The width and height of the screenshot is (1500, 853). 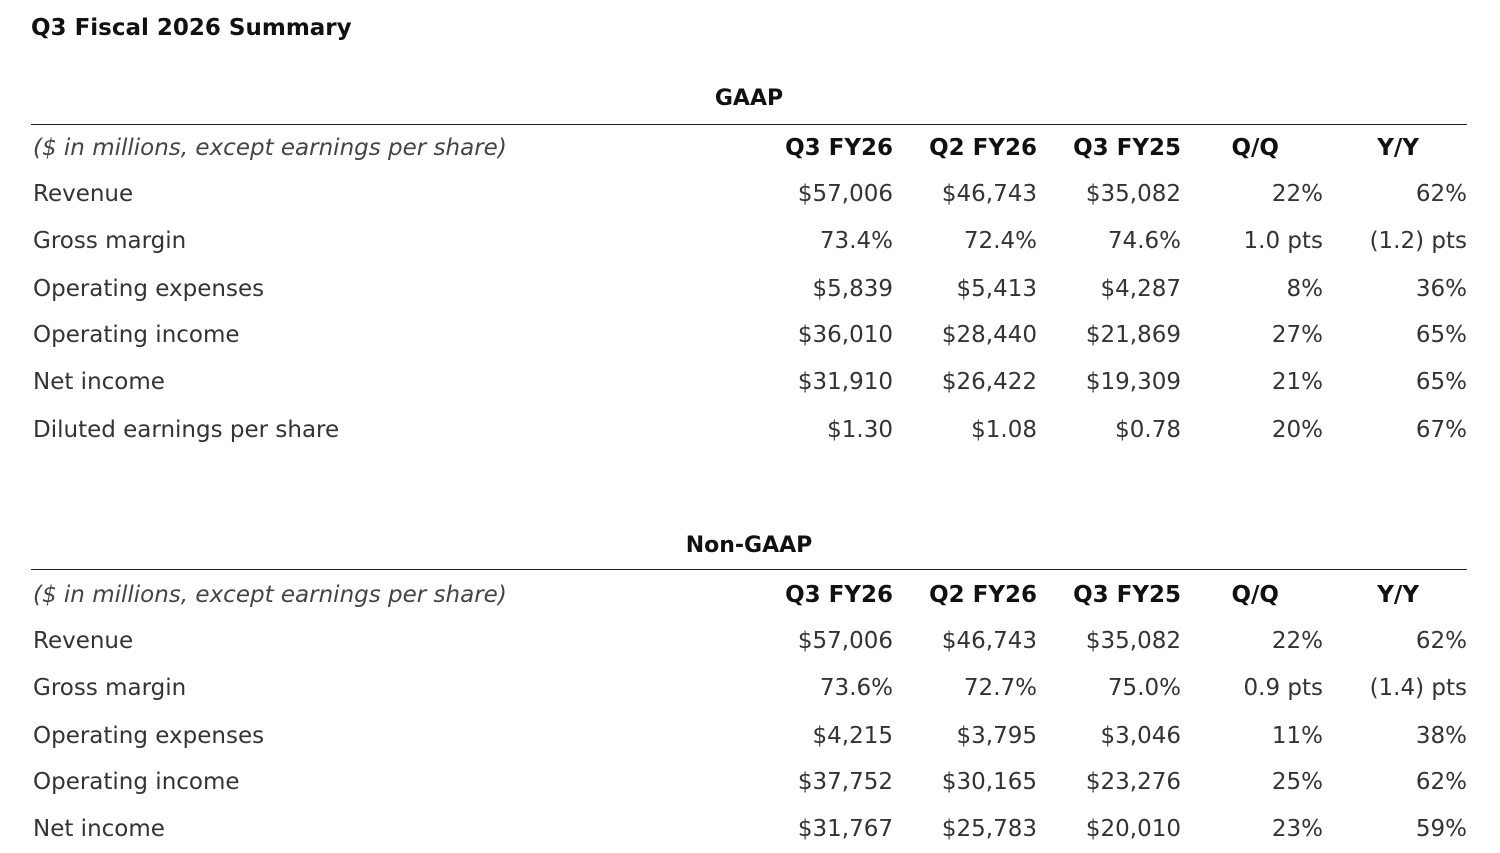 What do you see at coordinates (852, 736) in the screenshot?
I see `cell-q3-fy26: $4,215` at bounding box center [852, 736].